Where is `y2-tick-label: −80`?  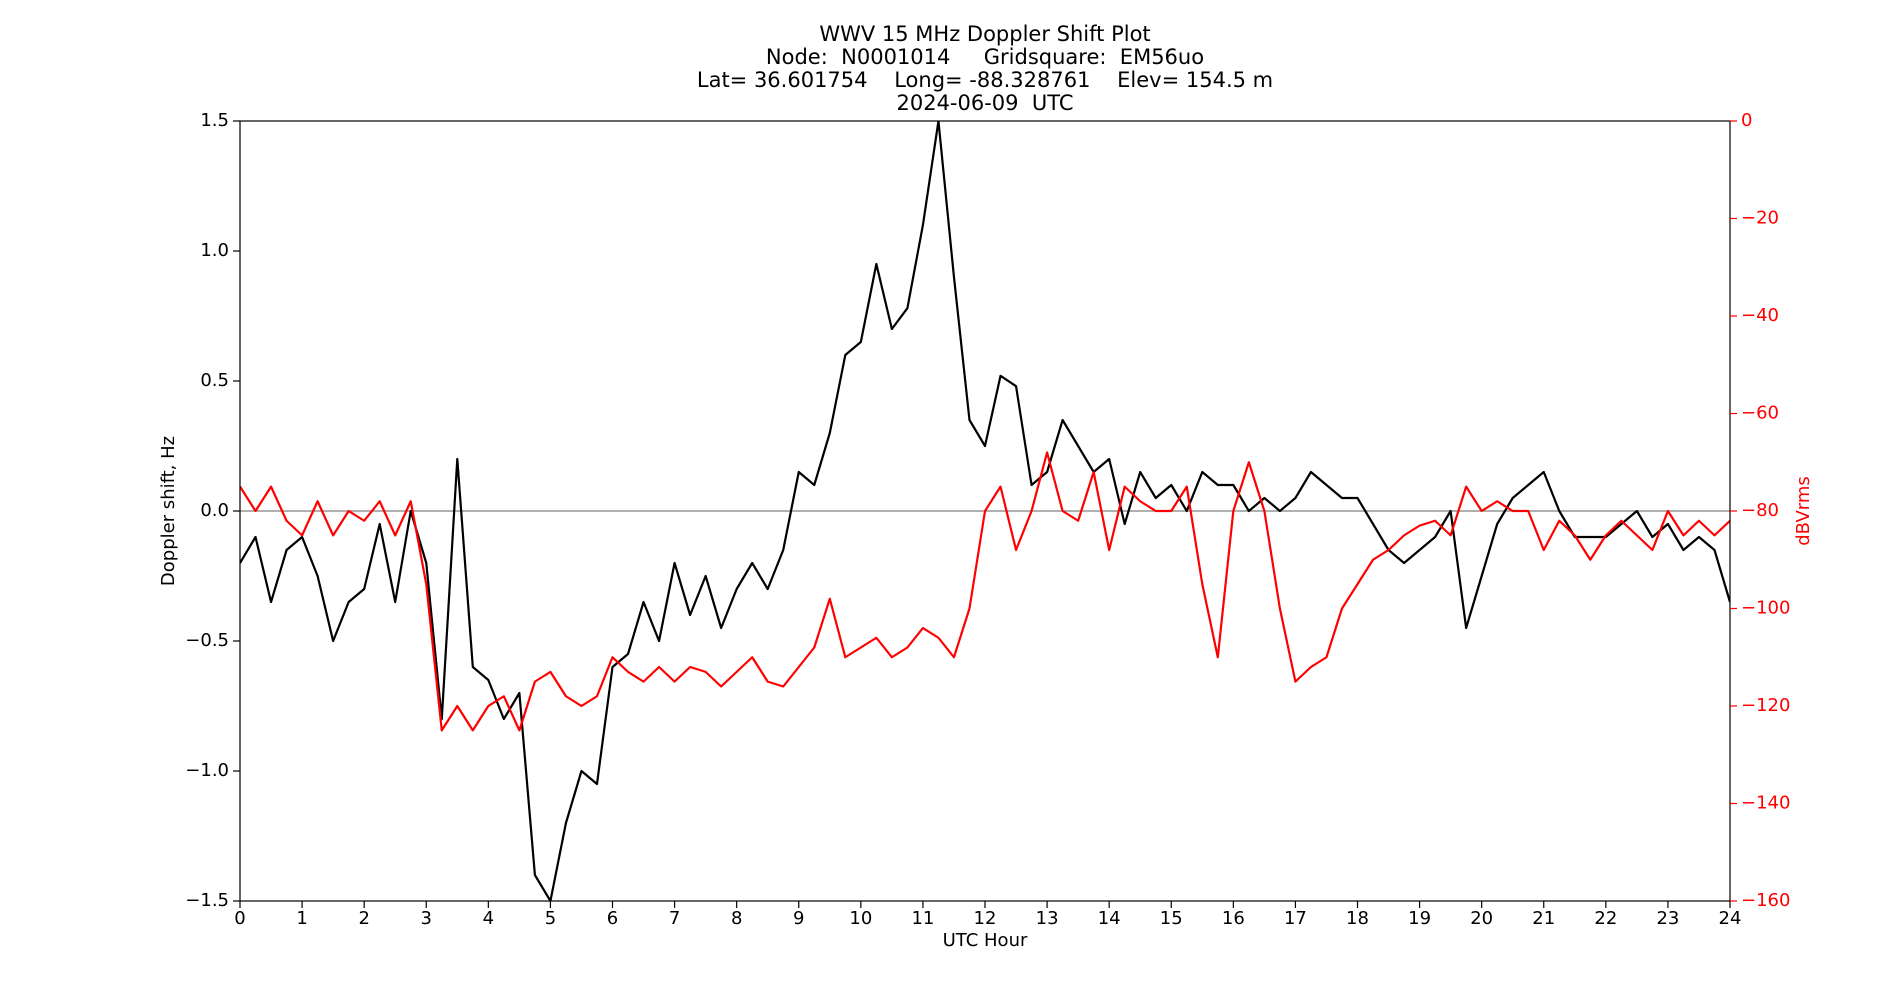 y2-tick-label: −80 is located at coordinates (1760, 510).